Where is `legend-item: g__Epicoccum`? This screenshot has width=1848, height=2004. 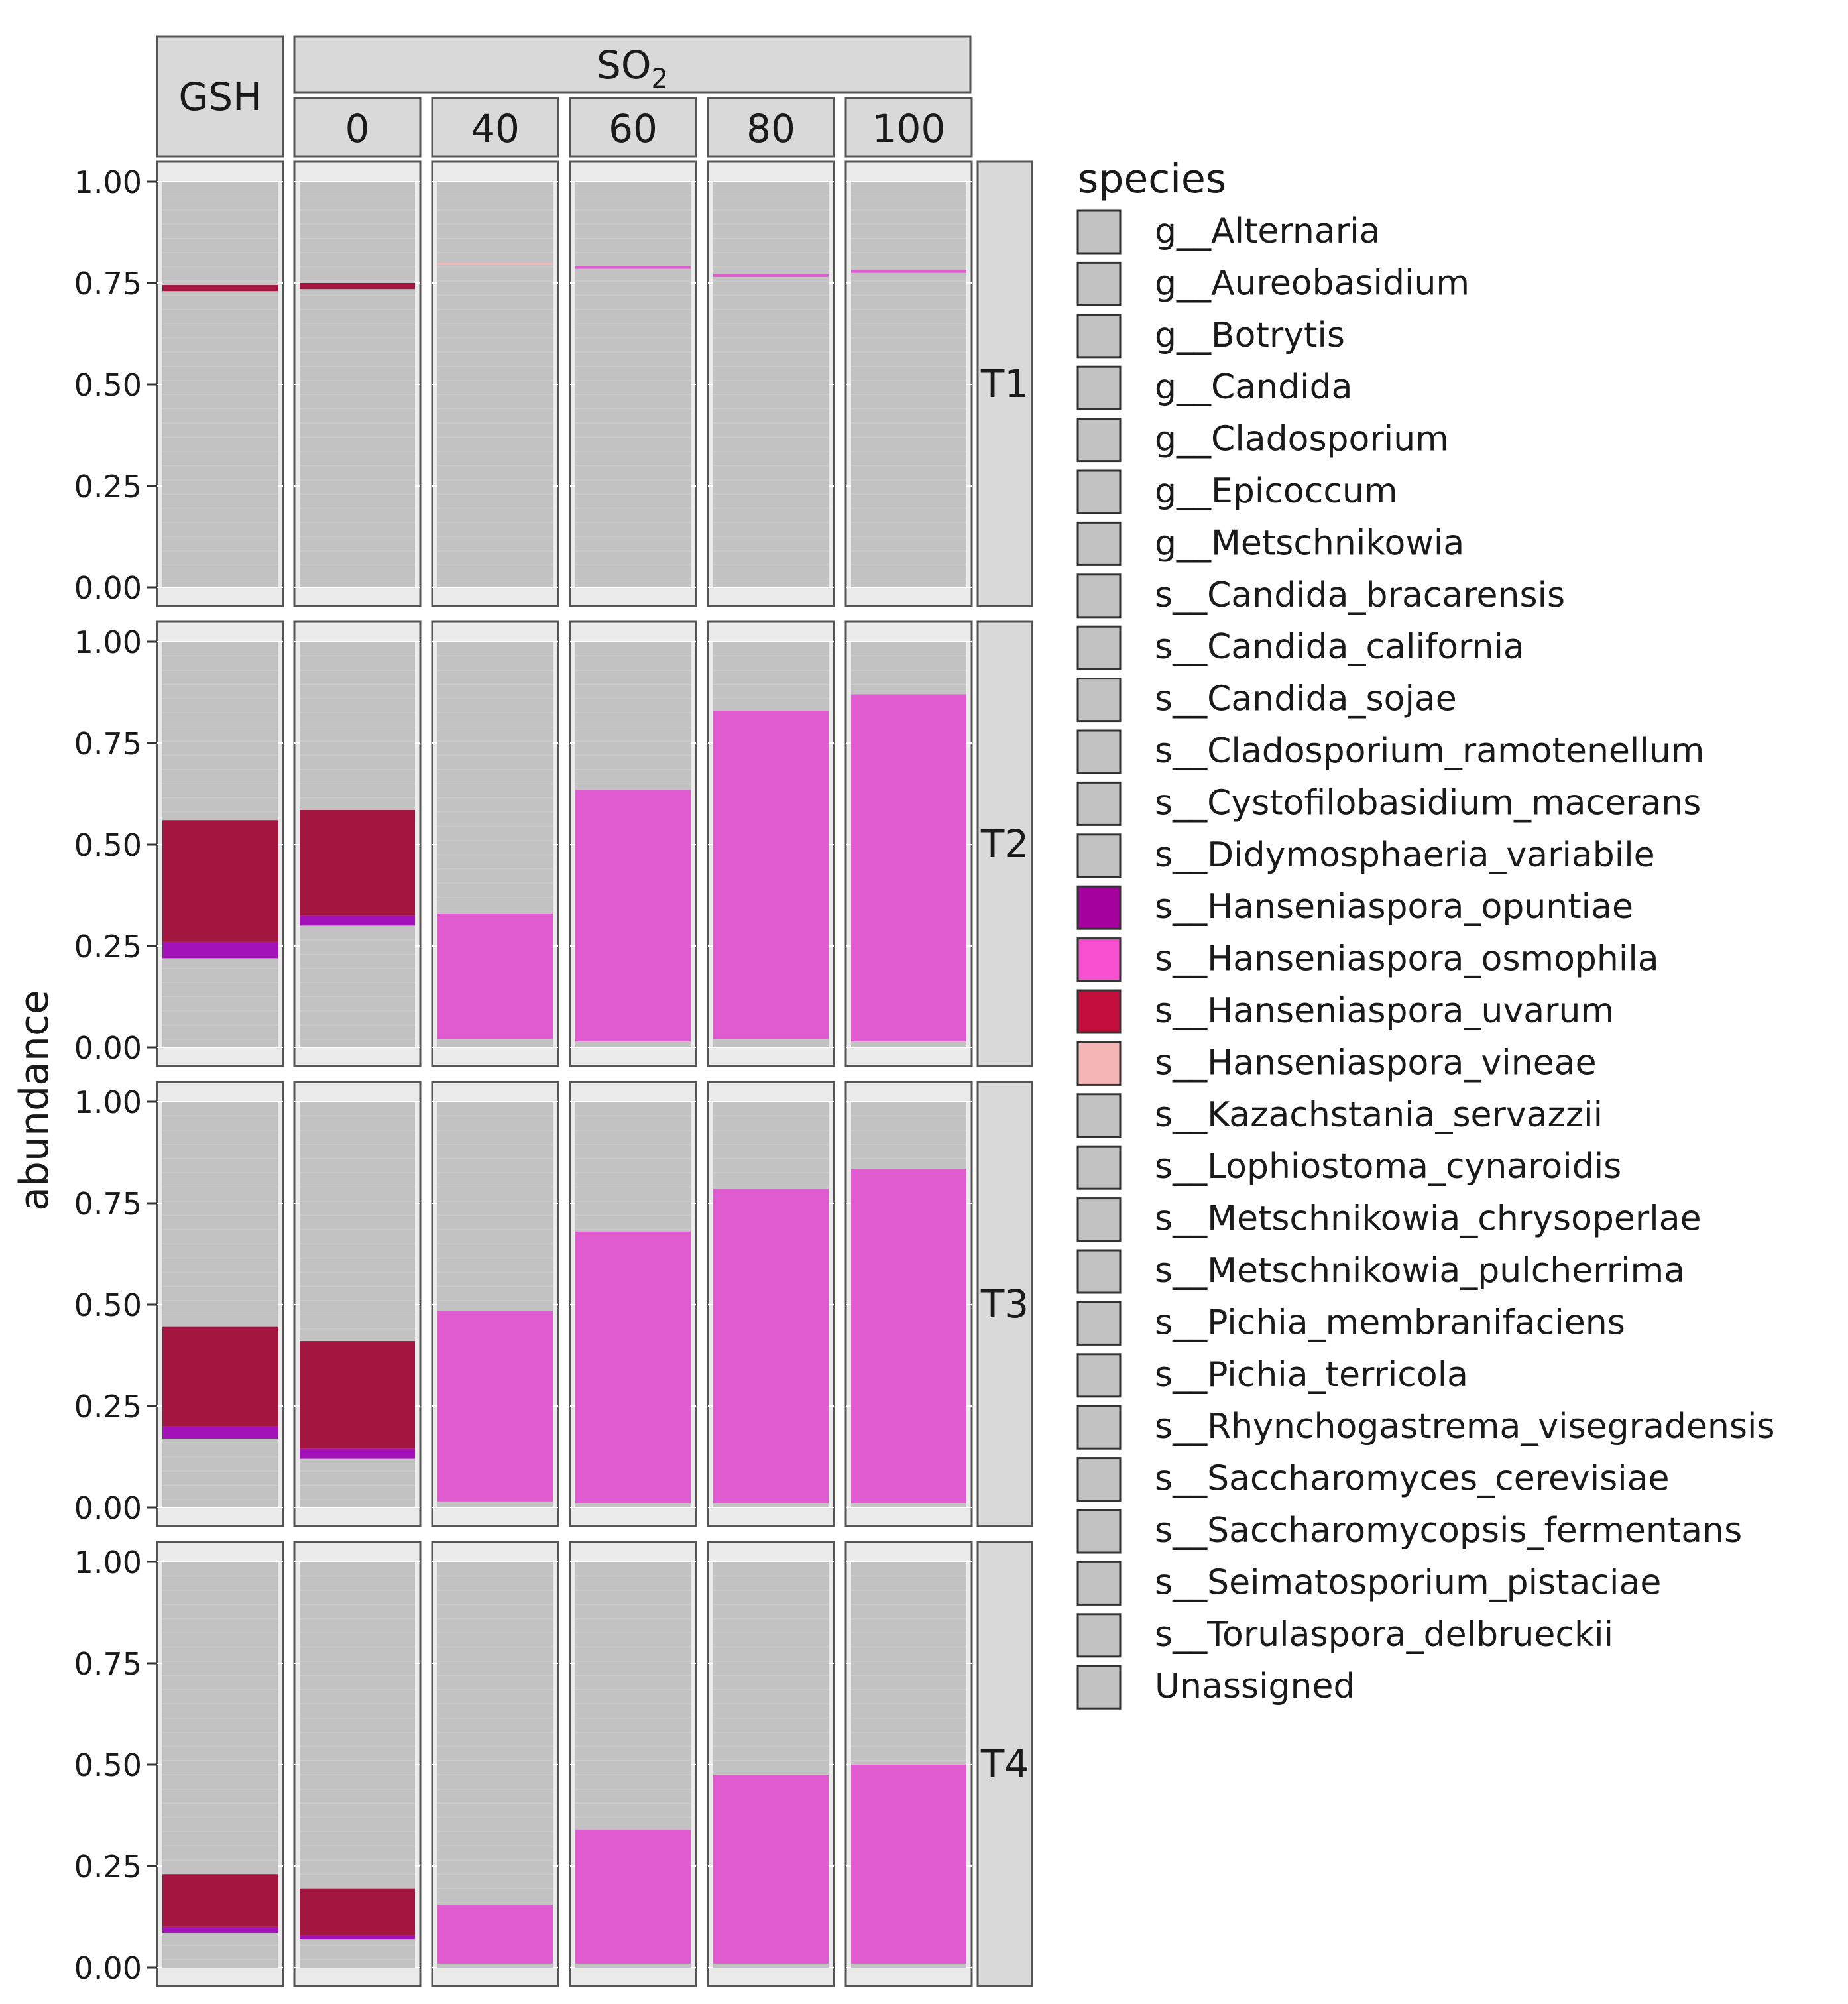 legend-item: g__Epicoccum is located at coordinates (1237, 491).